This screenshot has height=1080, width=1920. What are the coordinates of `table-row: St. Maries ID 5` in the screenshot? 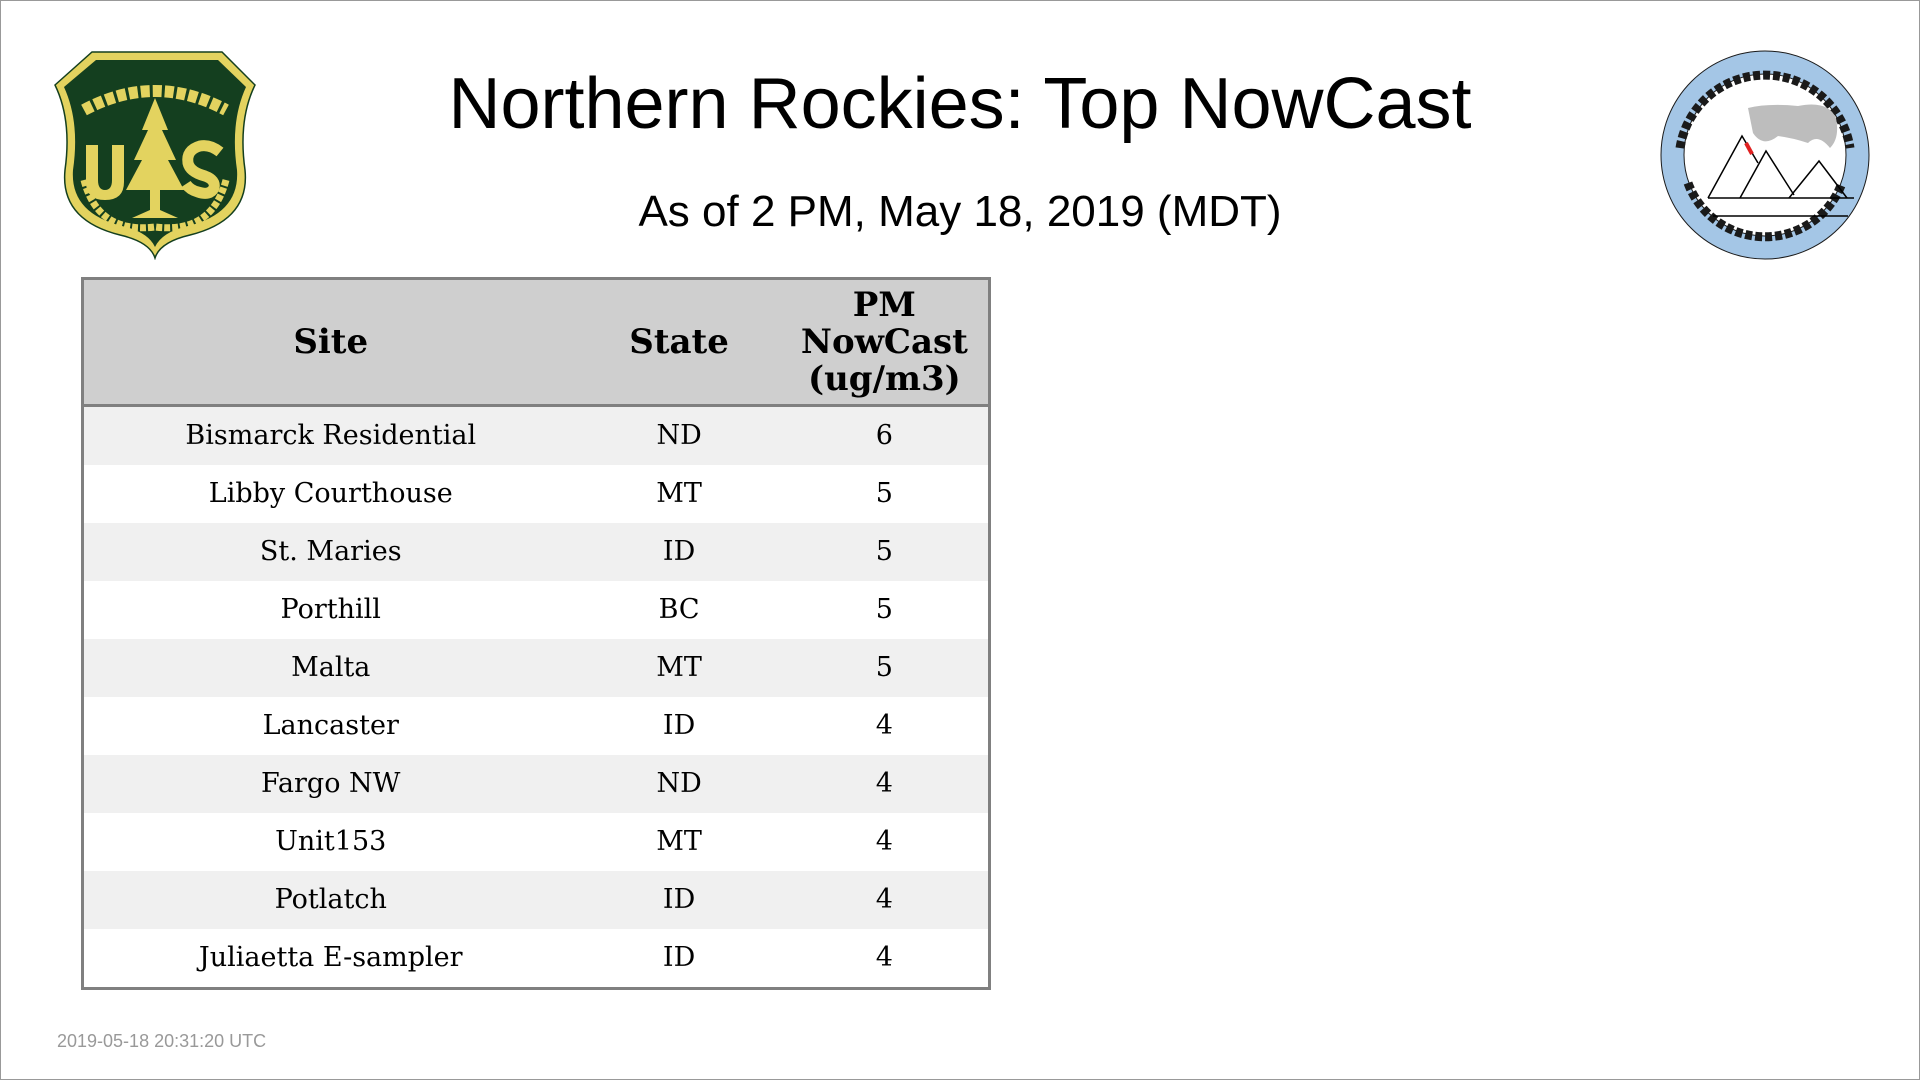 It's located at (536, 552).